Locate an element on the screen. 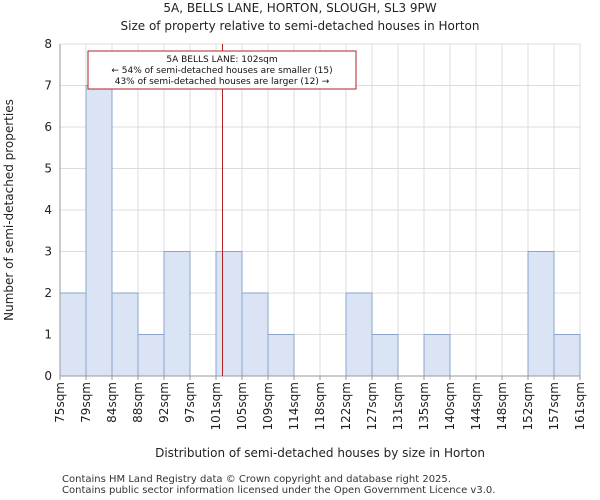 The height and width of the screenshot is (500, 600). x-tick-label: 84sqm is located at coordinates (112, 402).